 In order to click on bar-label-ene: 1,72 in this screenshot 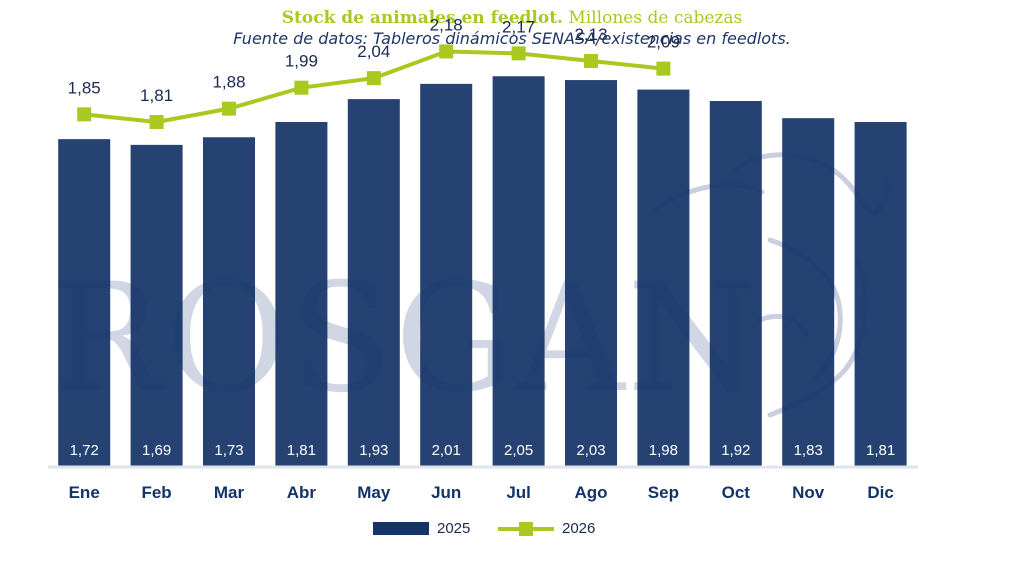, I will do `click(84, 450)`.